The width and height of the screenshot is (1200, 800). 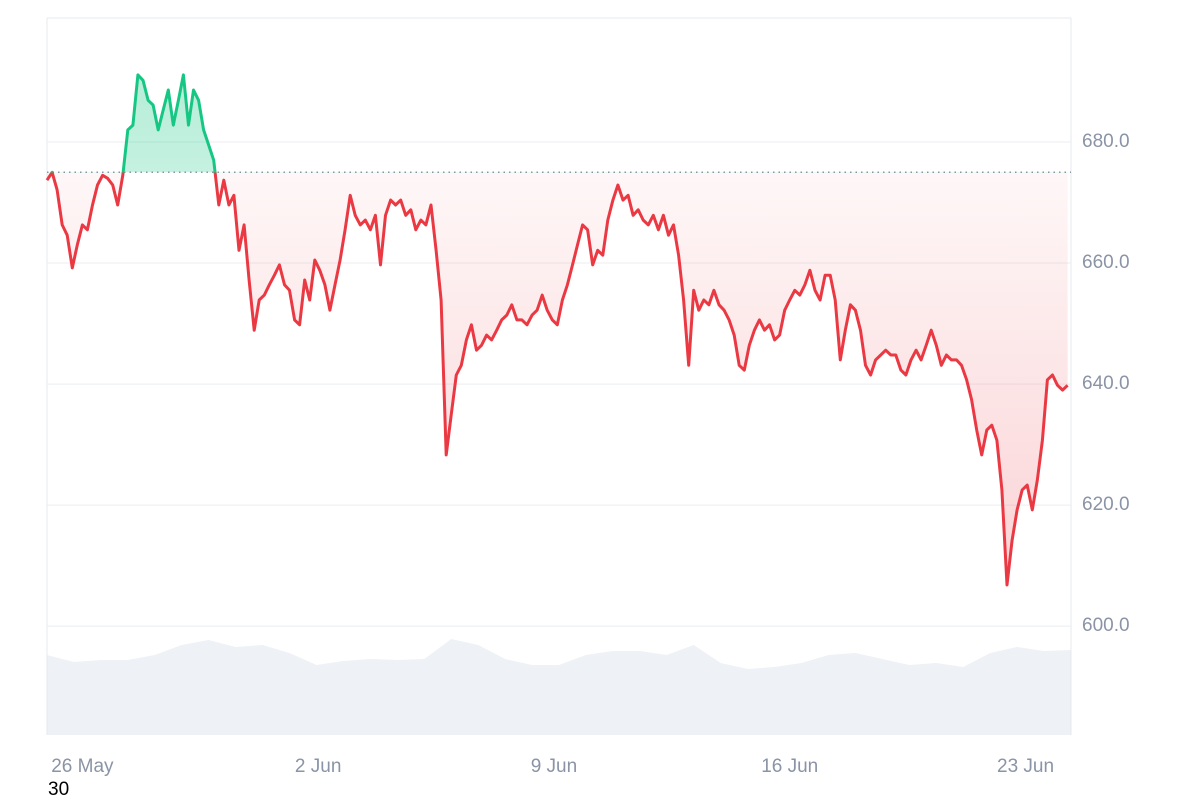 What do you see at coordinates (1106, 625) in the screenshot?
I see `y-tick-label: 600.0` at bounding box center [1106, 625].